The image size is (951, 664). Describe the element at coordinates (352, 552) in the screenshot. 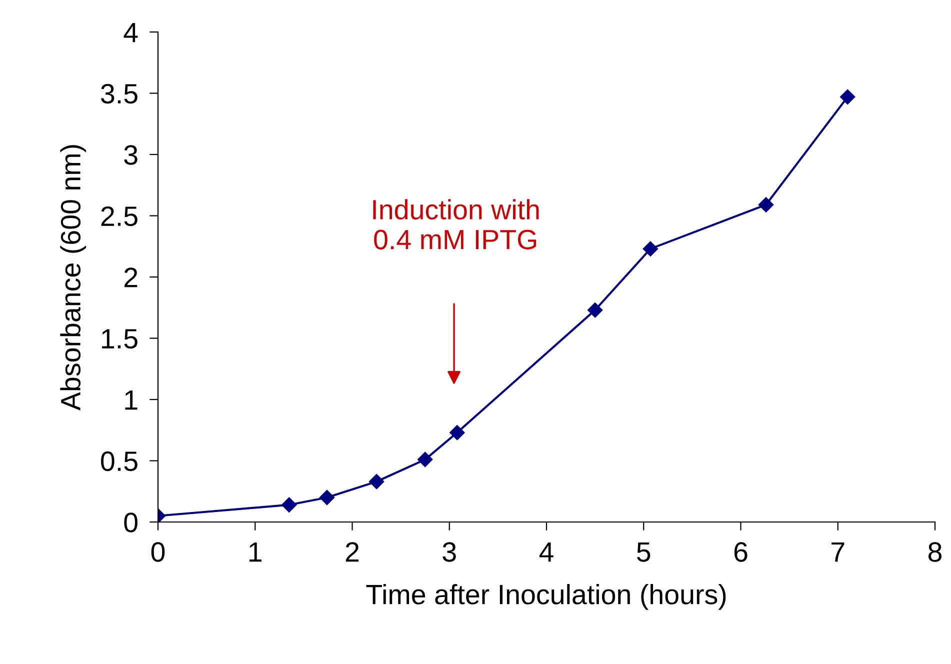

I see `x-tick-label: 2` at that location.